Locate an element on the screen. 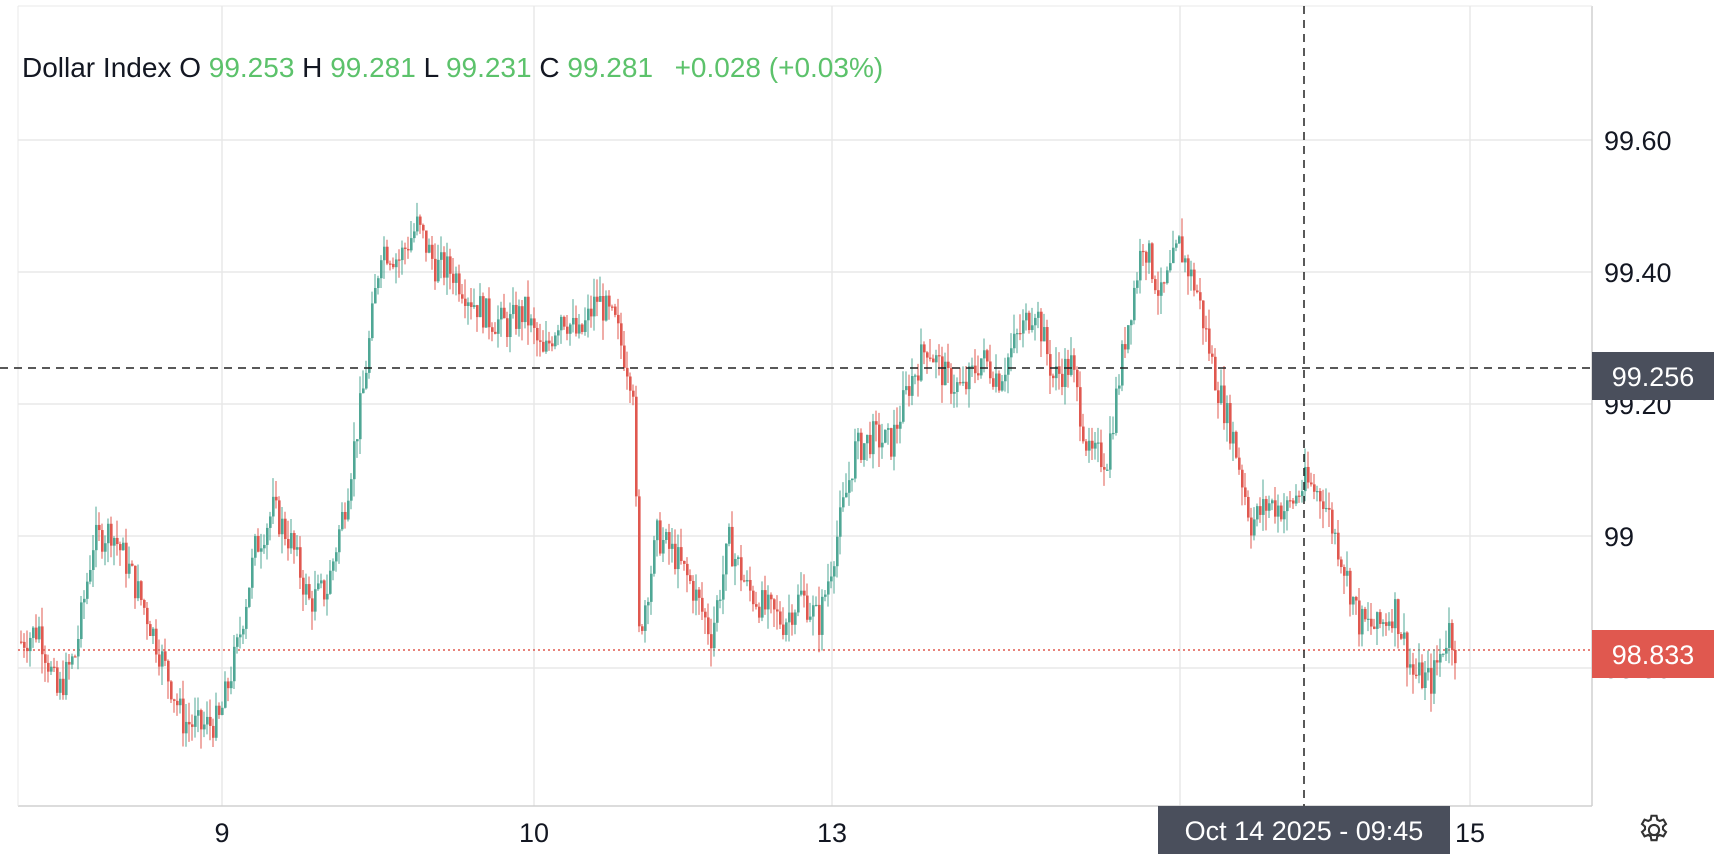 The image size is (1716, 856). close-label: C is located at coordinates (549, 67).